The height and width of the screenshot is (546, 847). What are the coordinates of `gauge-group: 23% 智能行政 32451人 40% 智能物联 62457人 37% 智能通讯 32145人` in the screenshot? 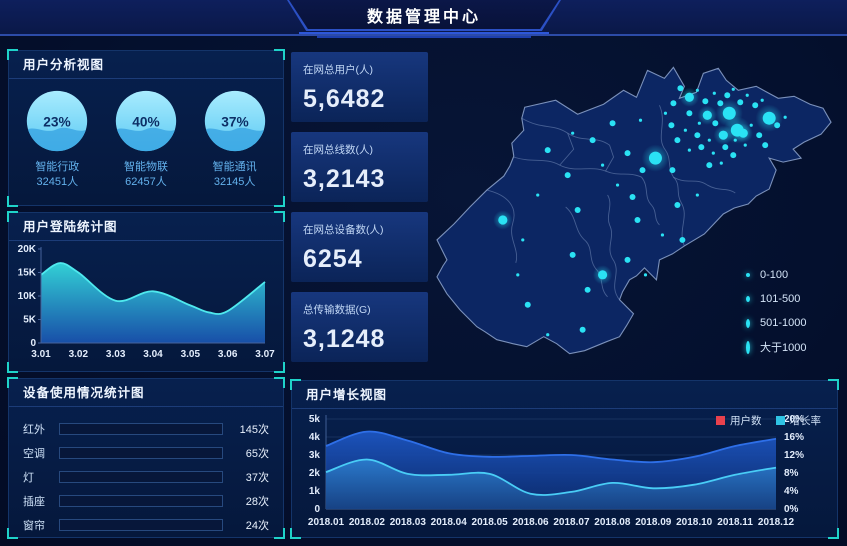 It's located at (146, 134).